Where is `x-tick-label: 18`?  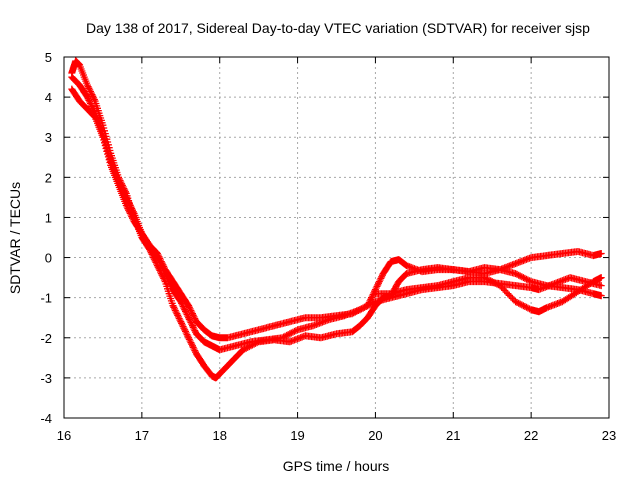 x-tick-label: 18 is located at coordinates (219, 435).